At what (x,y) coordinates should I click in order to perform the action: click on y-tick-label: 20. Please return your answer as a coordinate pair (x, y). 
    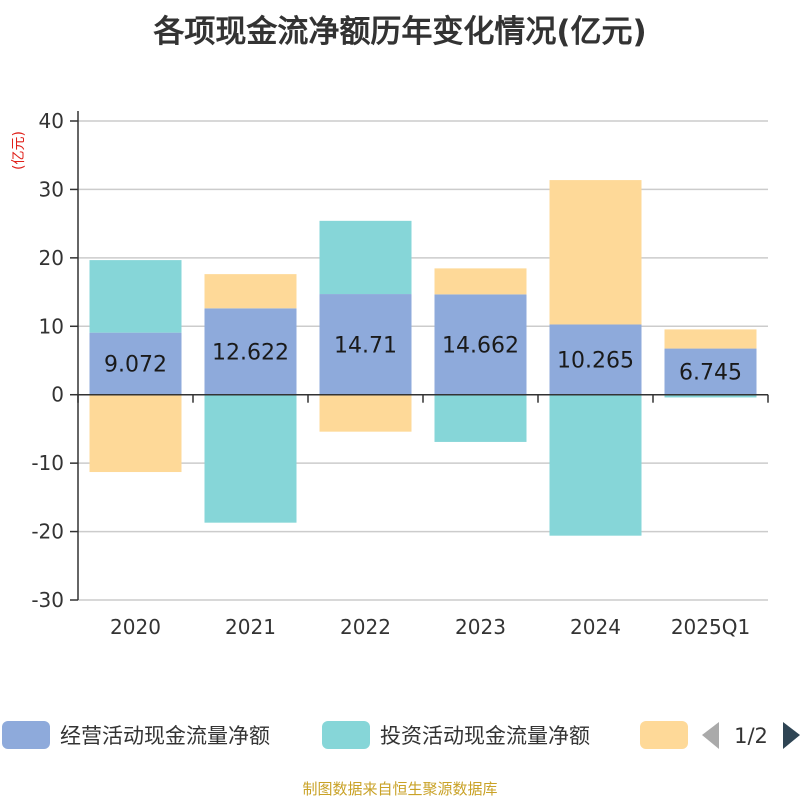
    Looking at the image, I should click on (51, 258).